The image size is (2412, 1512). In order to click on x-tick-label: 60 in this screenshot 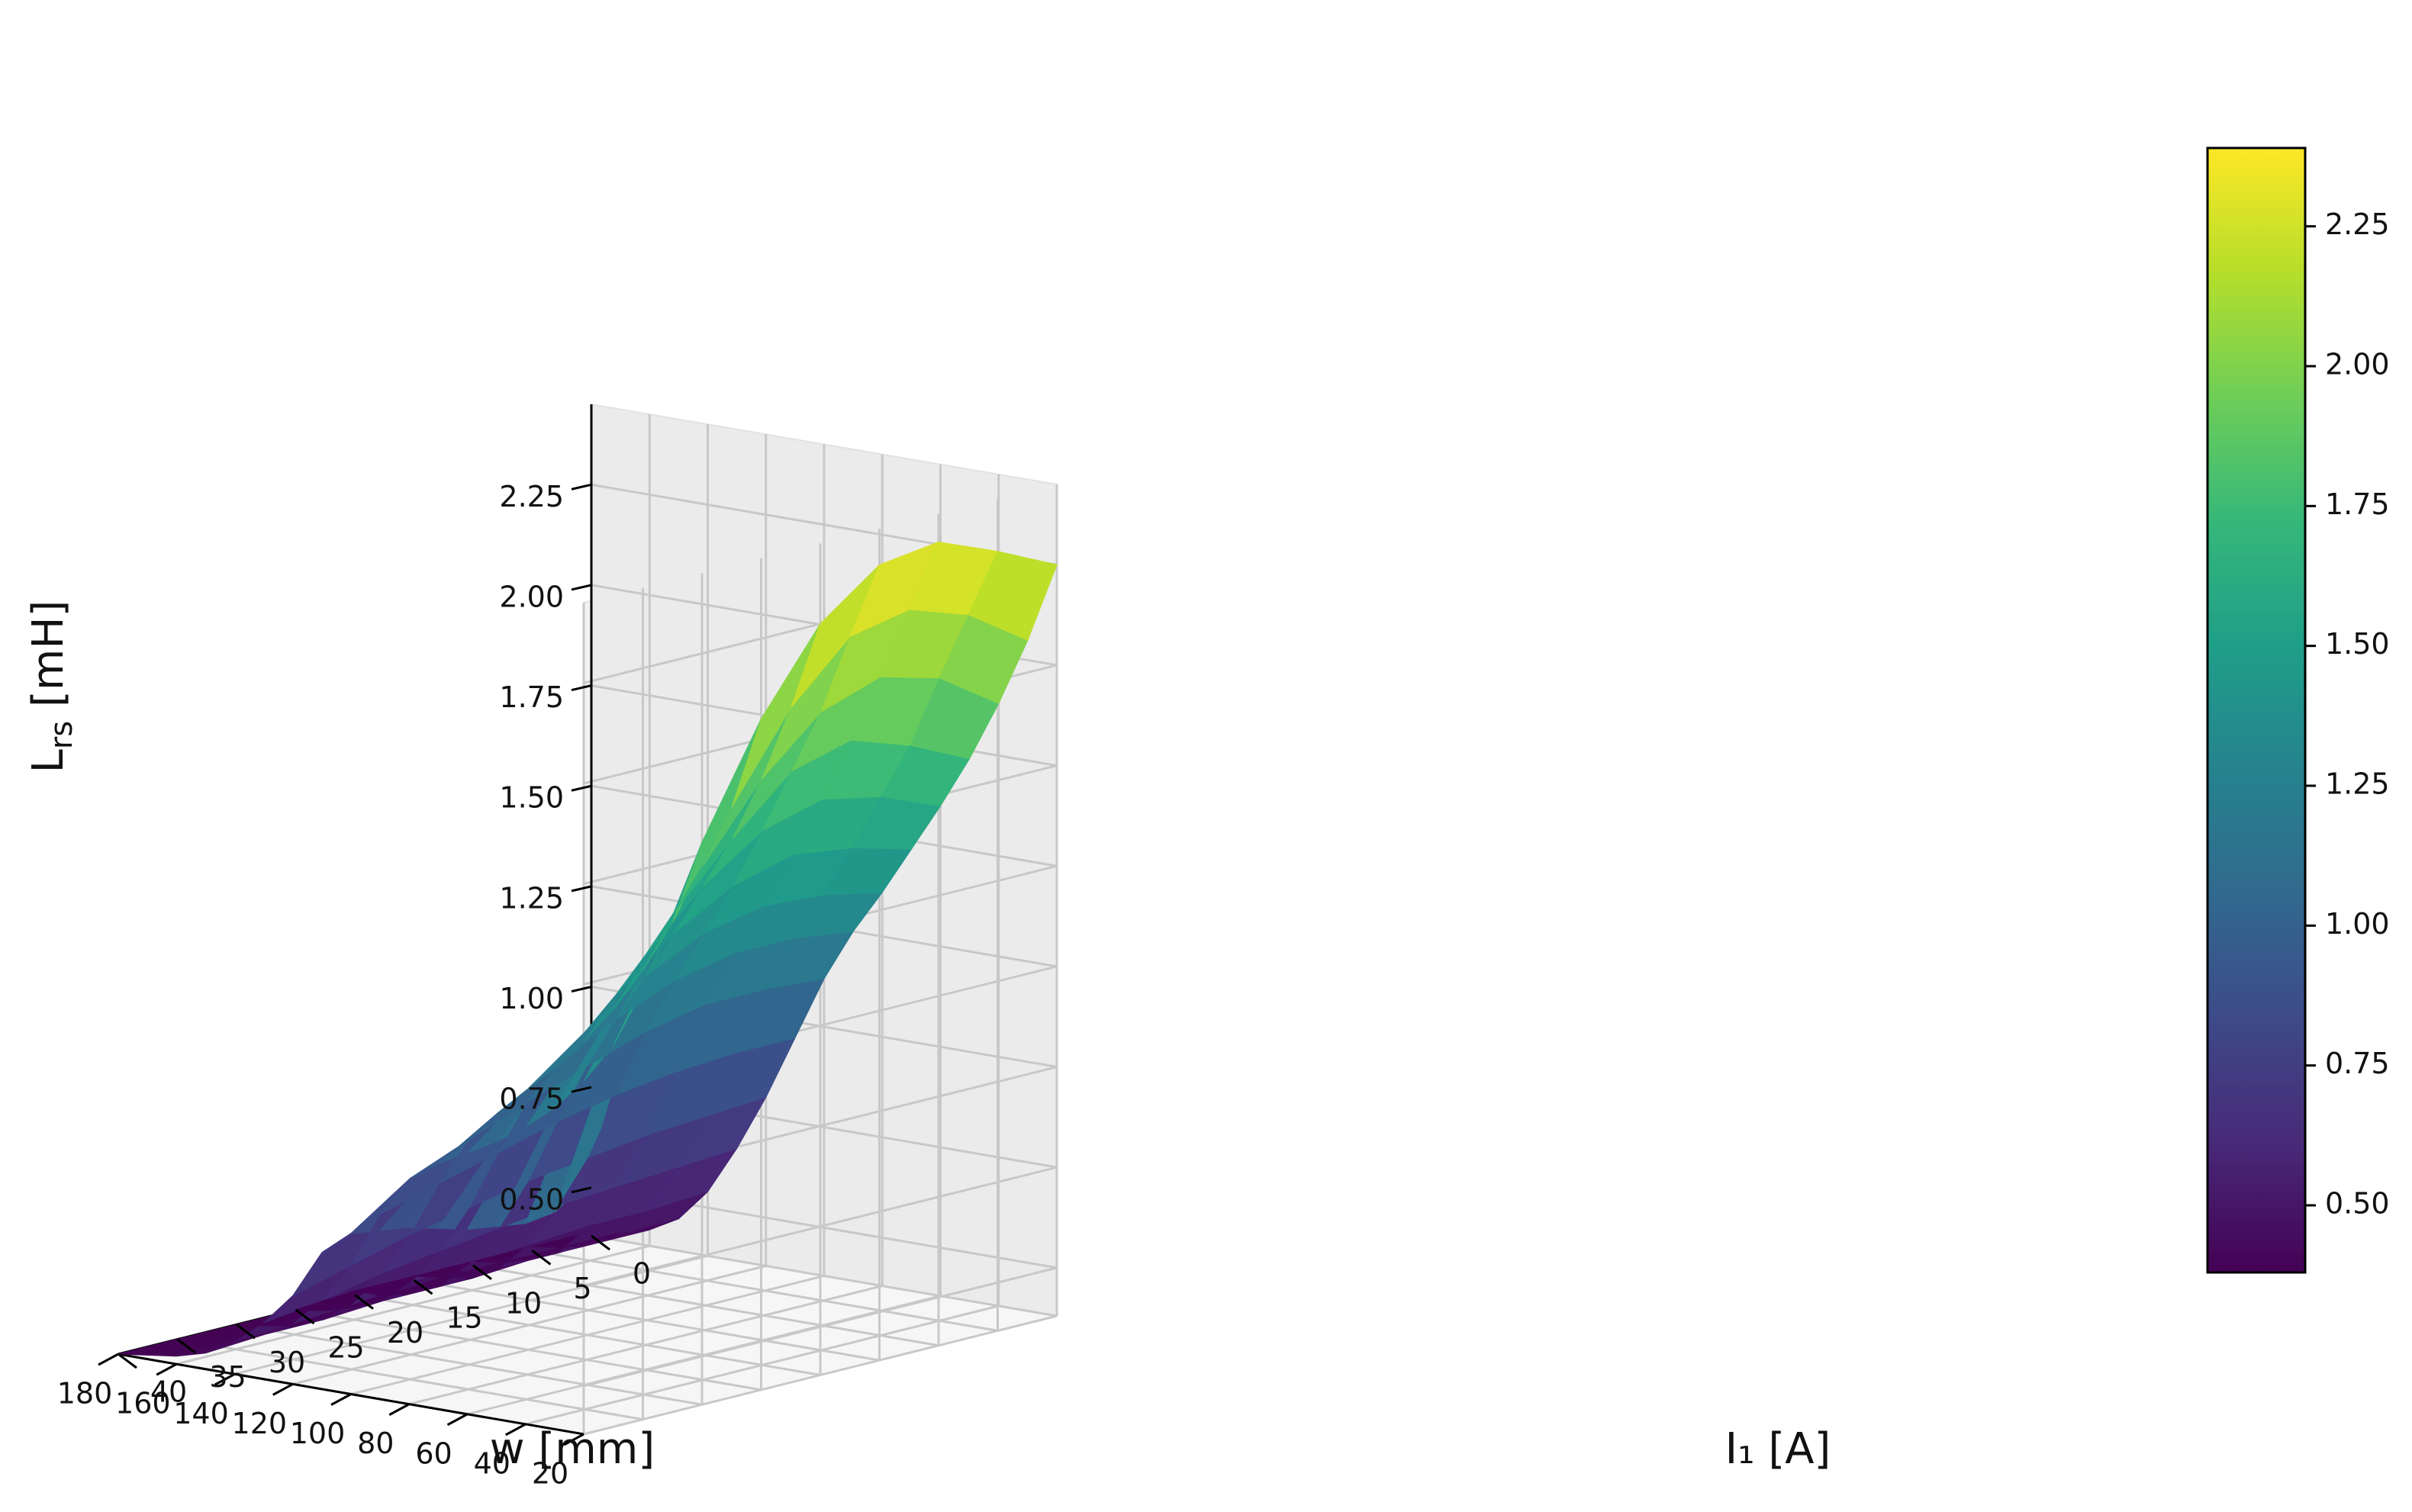, I will do `click(433, 1453)`.